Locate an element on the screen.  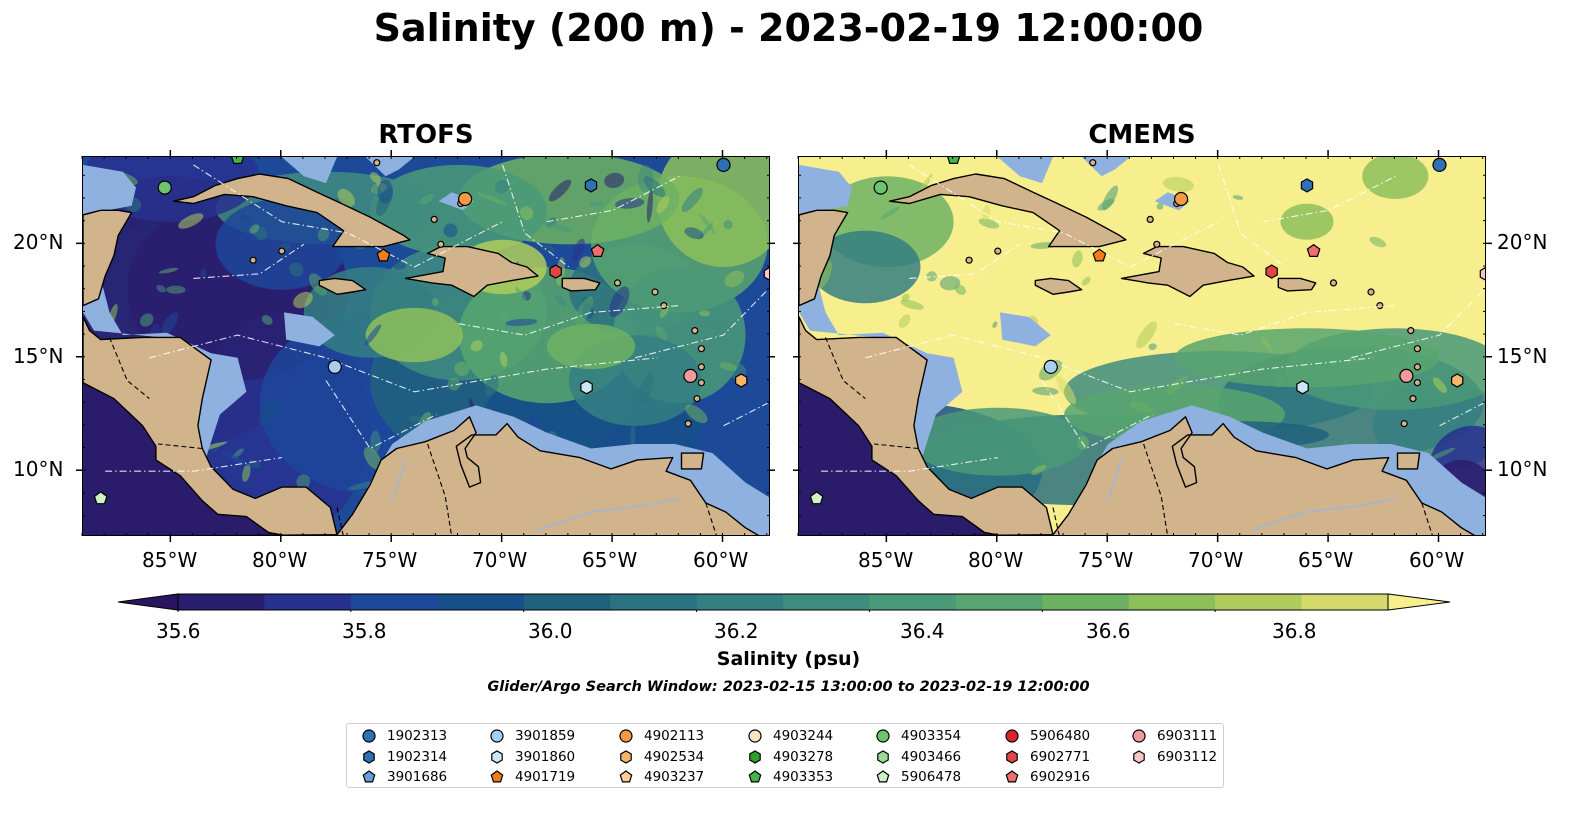
legend-label: 4903354 is located at coordinates (931, 736).